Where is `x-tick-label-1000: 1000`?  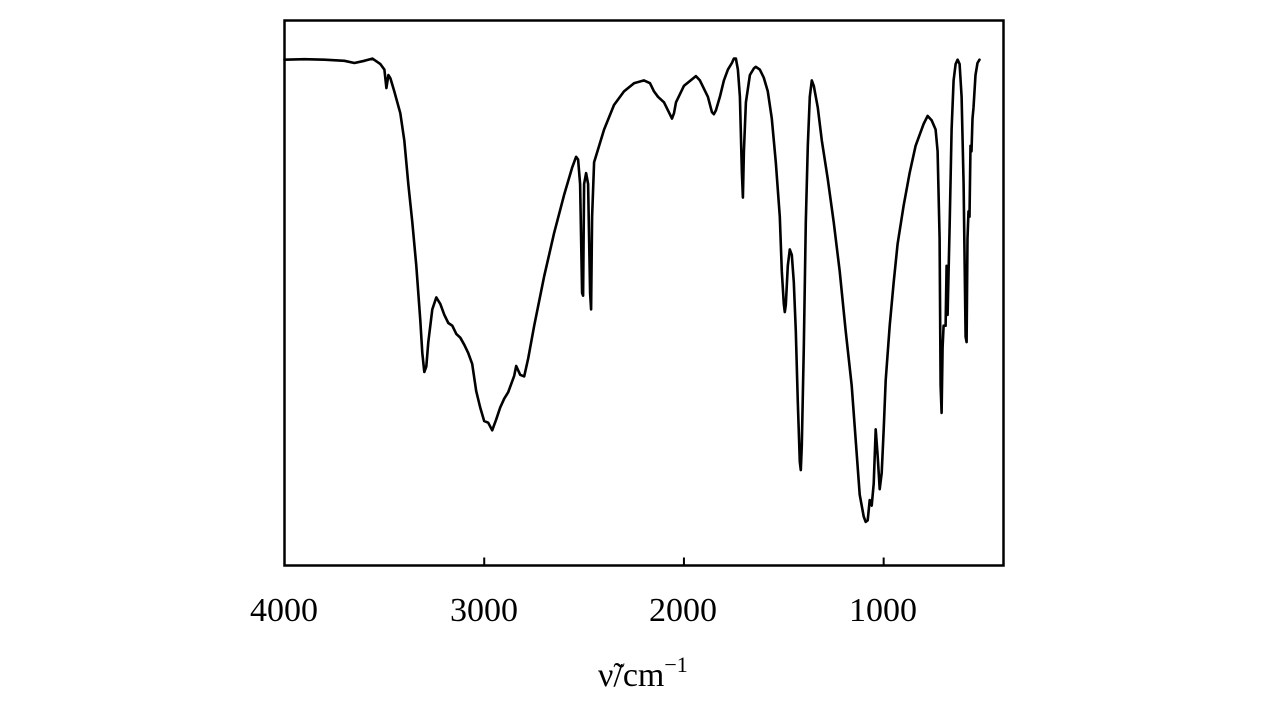
x-tick-label-1000: 1000 is located at coordinates (883, 610).